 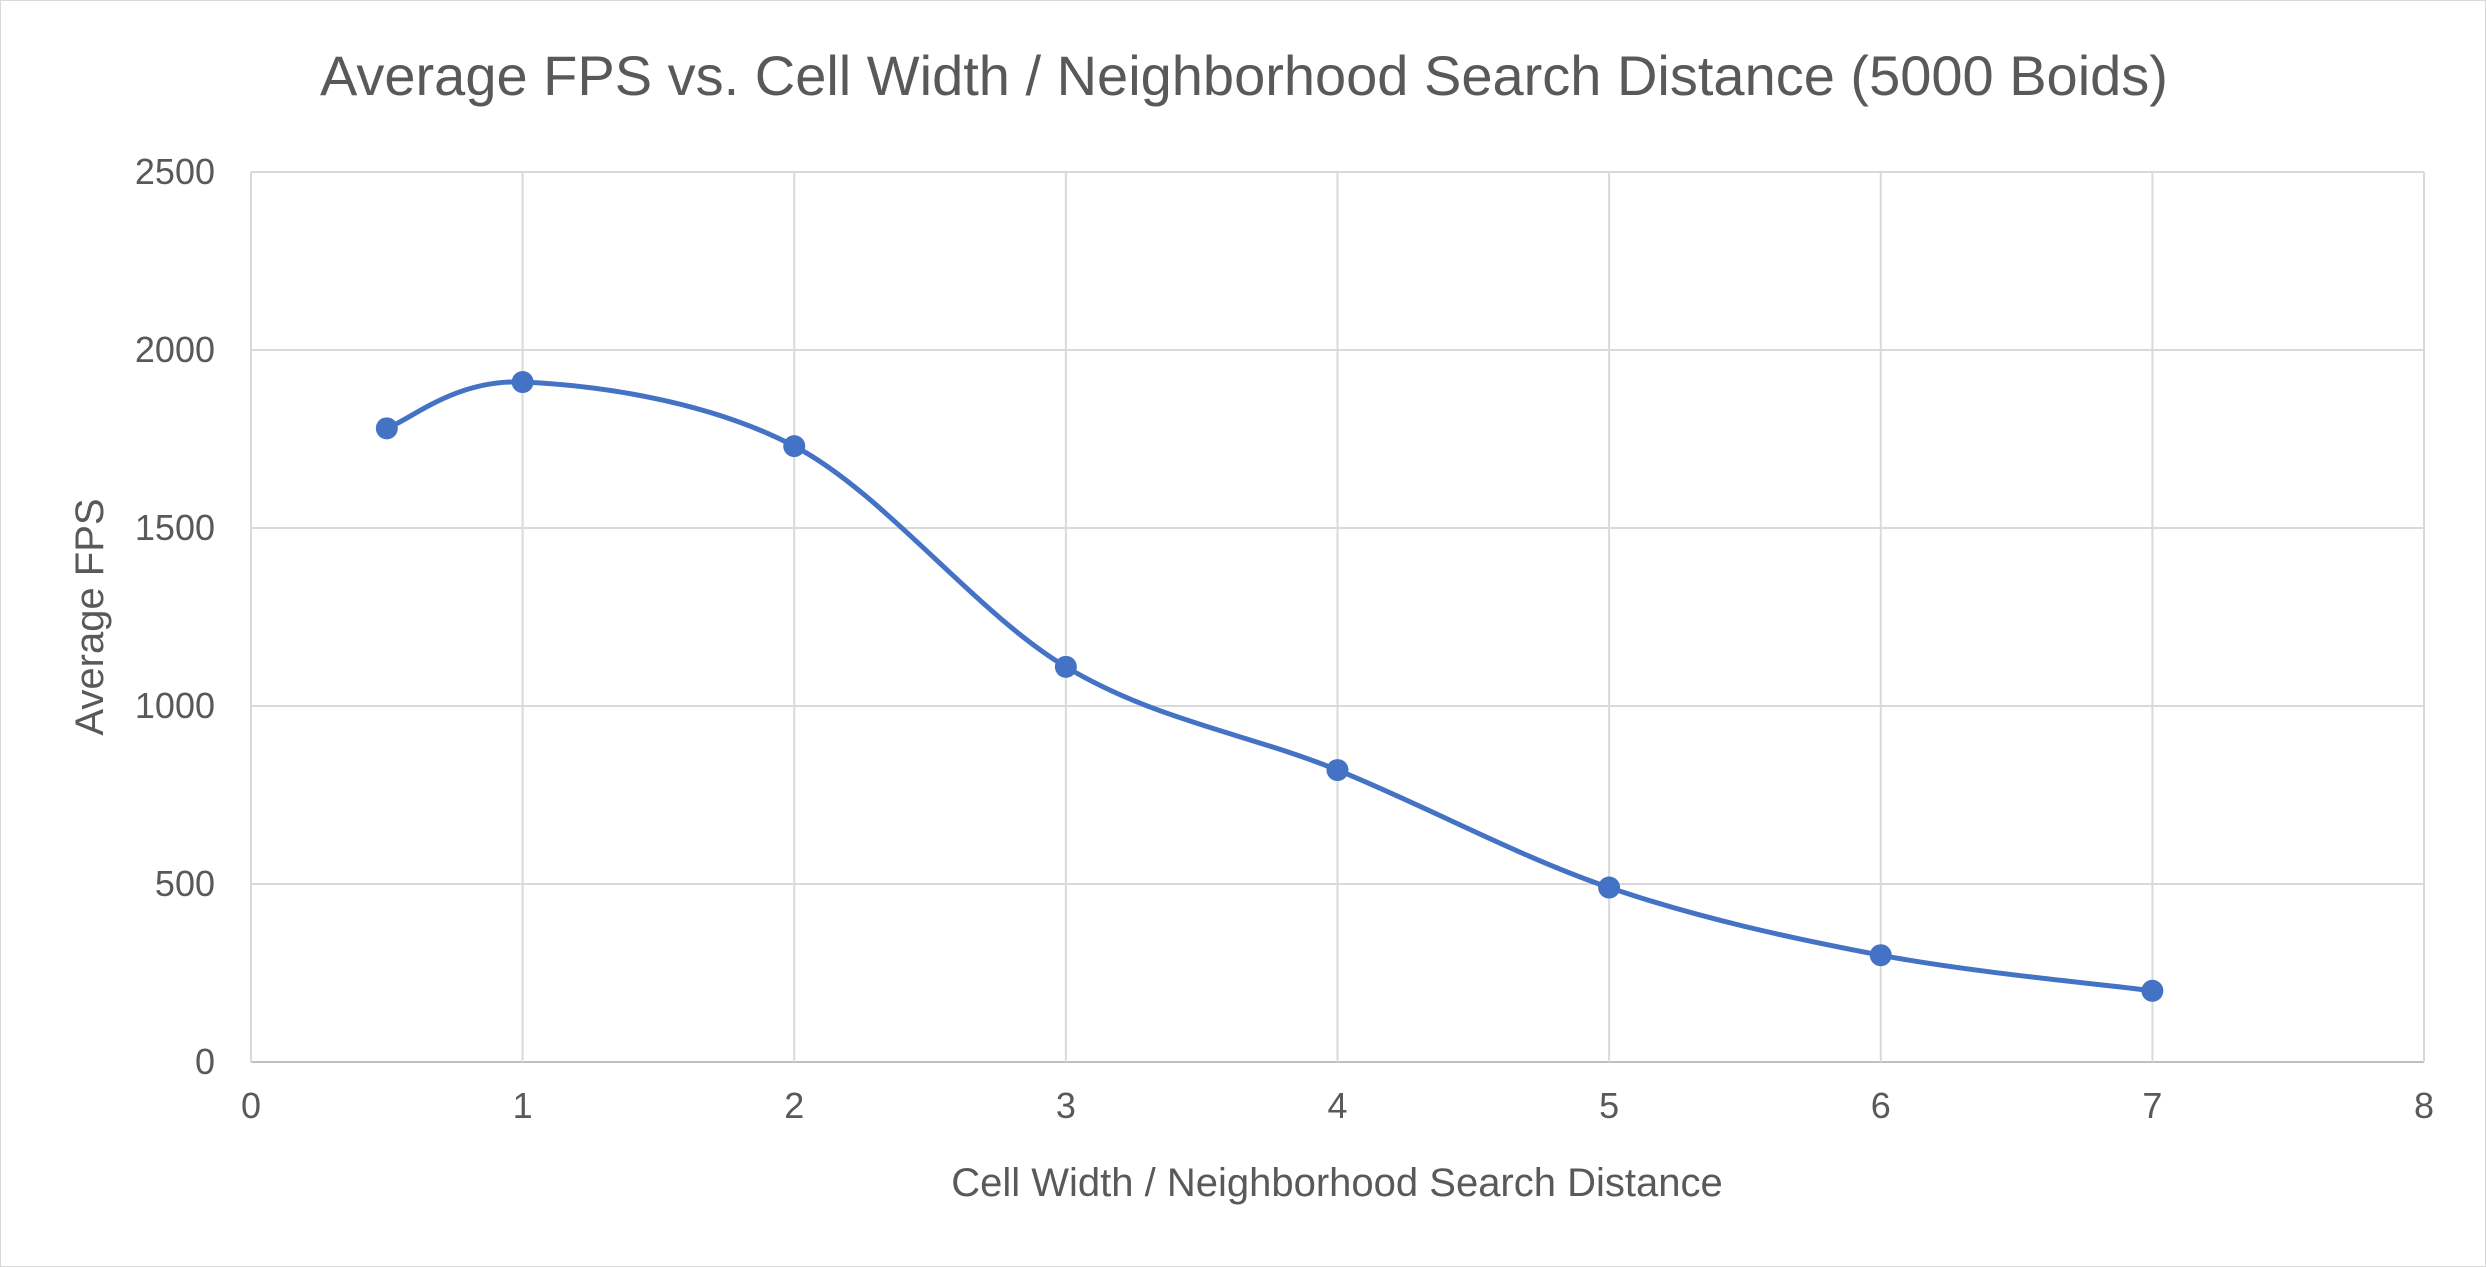 I want to click on y-axis-title: Average FPS, so click(x=90, y=616).